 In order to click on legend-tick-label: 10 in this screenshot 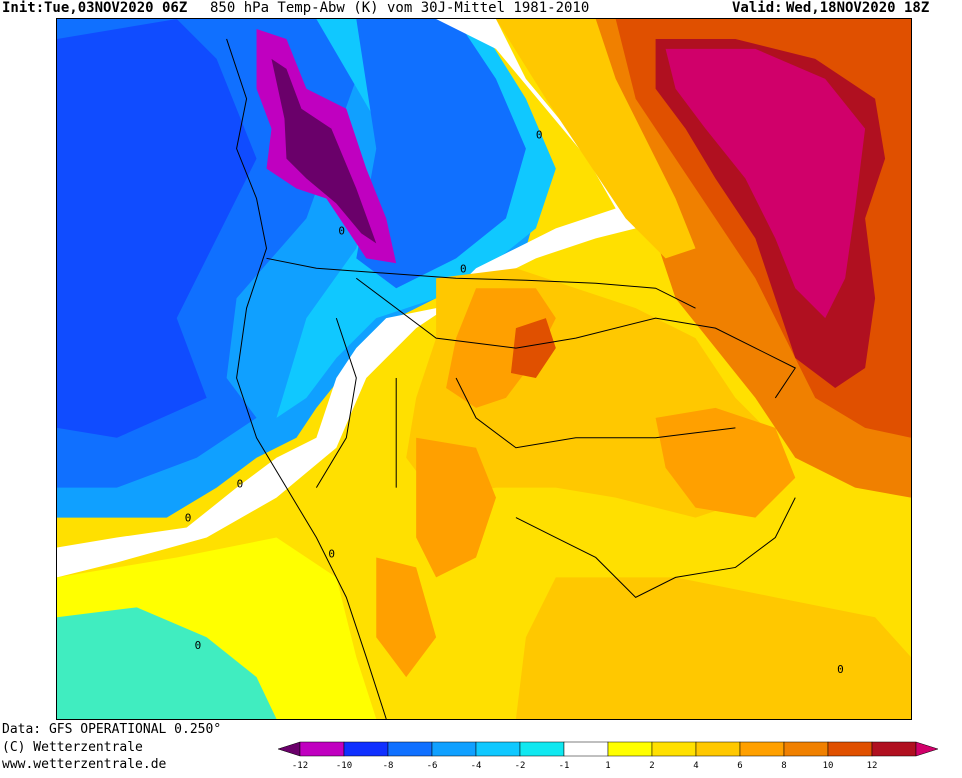, I will do `click(828, 766)`.